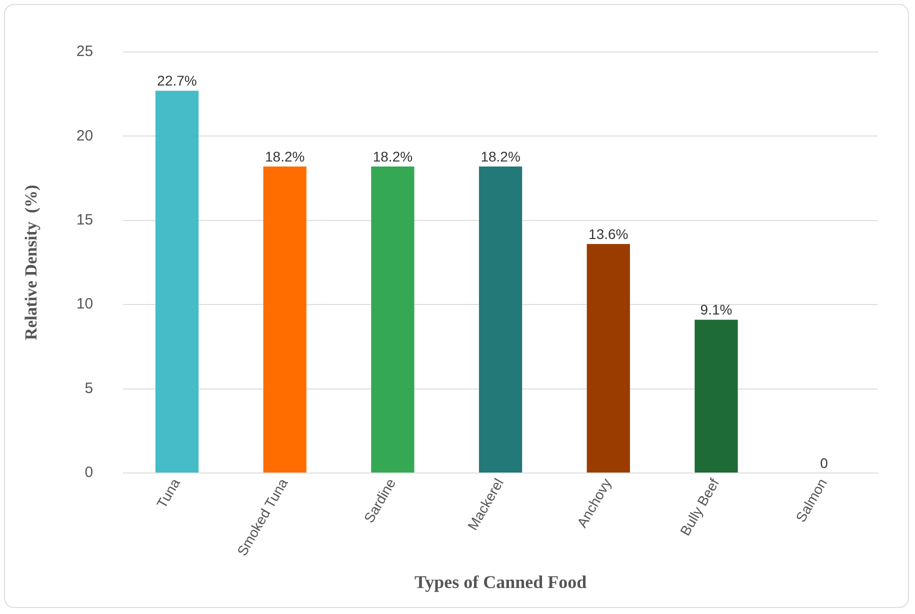 This screenshot has width=915, height=614. What do you see at coordinates (500, 582) in the screenshot?
I see `x-axis-title: Types of Canned Food` at bounding box center [500, 582].